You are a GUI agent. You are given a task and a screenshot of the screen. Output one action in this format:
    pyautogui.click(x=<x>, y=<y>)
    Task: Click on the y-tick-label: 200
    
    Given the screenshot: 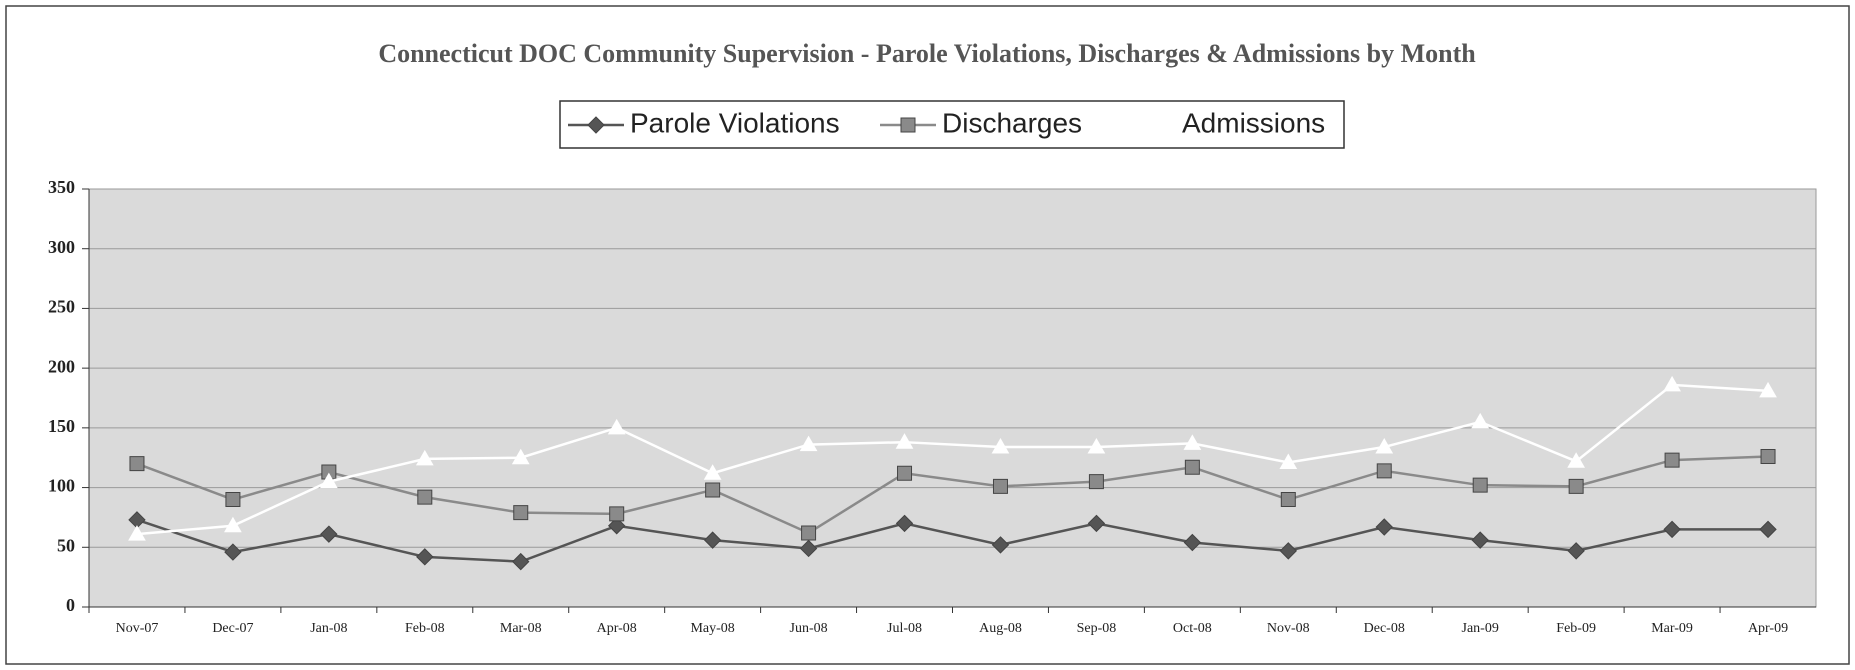 What is the action you would take?
    pyautogui.click(x=61, y=366)
    